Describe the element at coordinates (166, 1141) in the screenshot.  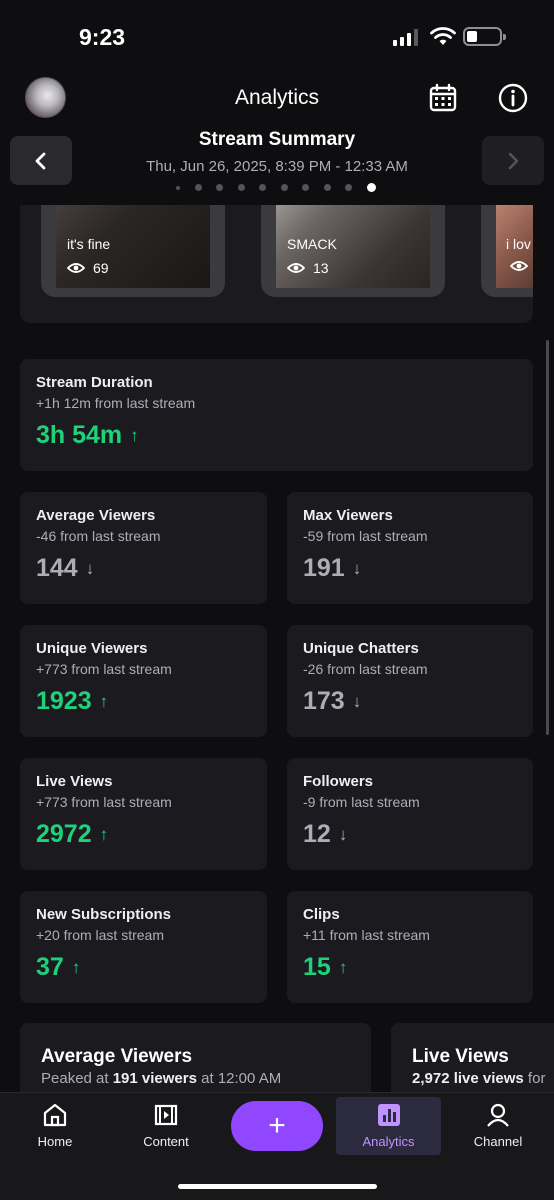
I see `tab-label: Content` at that location.